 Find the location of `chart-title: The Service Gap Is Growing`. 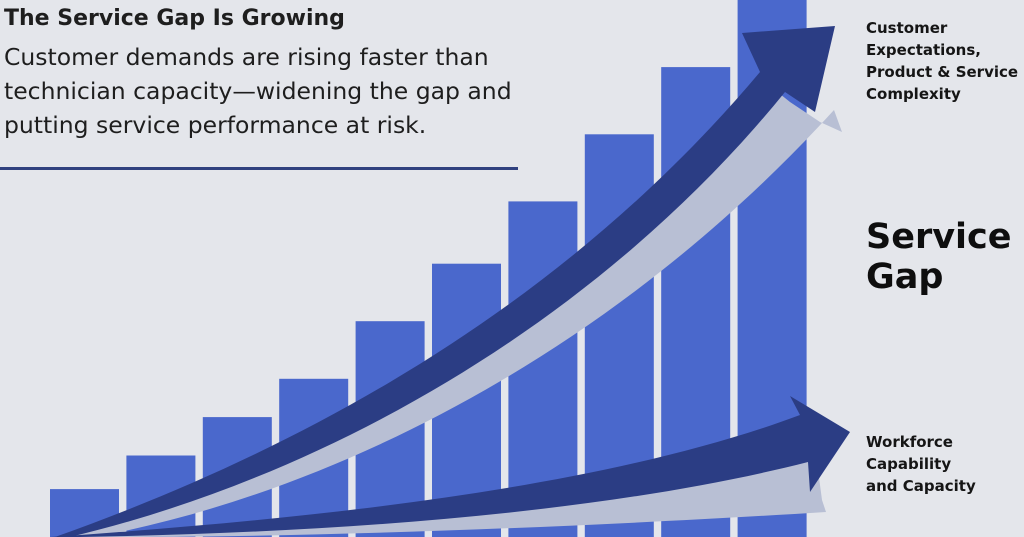

chart-title: The Service Gap Is Growing is located at coordinates (174, 18).